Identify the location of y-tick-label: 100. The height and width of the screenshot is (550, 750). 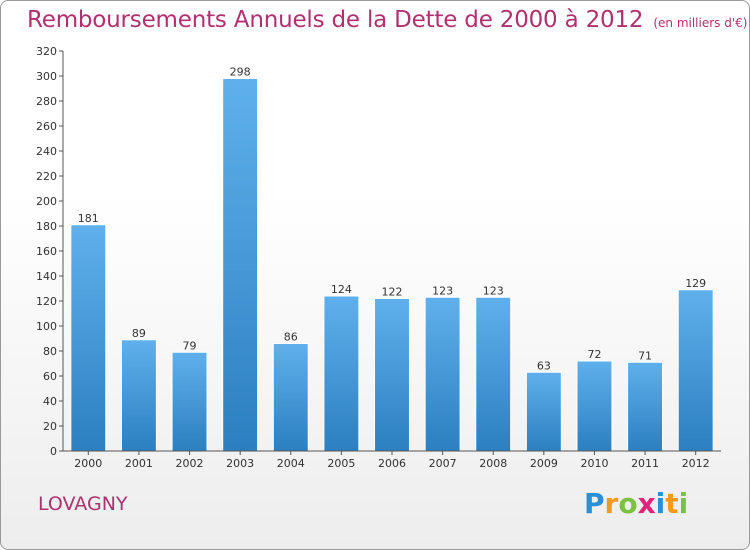
(46, 326).